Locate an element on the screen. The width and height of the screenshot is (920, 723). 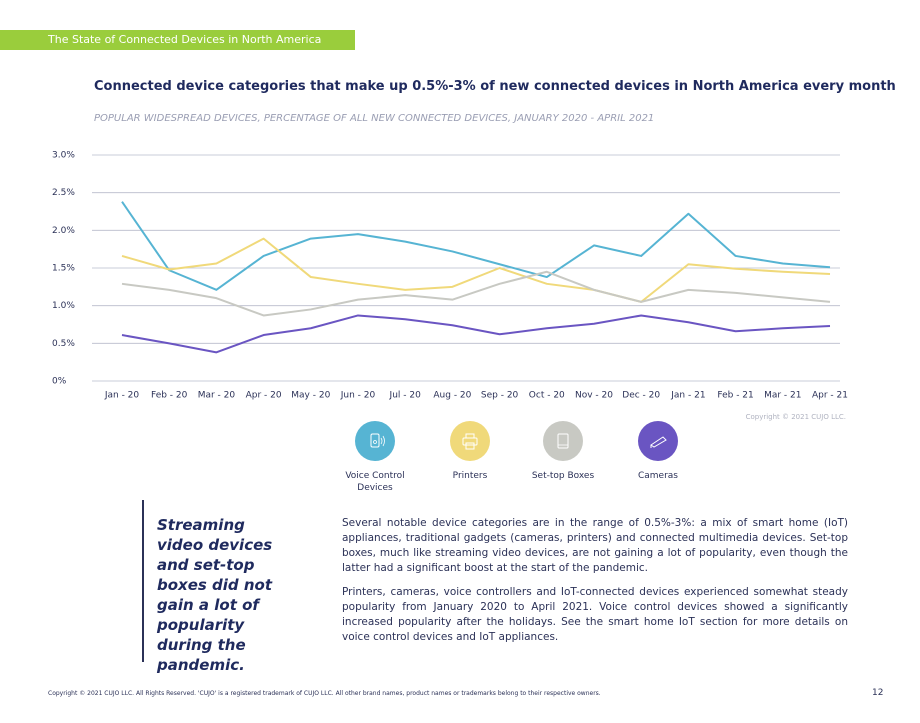
x-tick-label: Mar - 21 is located at coordinates (782, 396).